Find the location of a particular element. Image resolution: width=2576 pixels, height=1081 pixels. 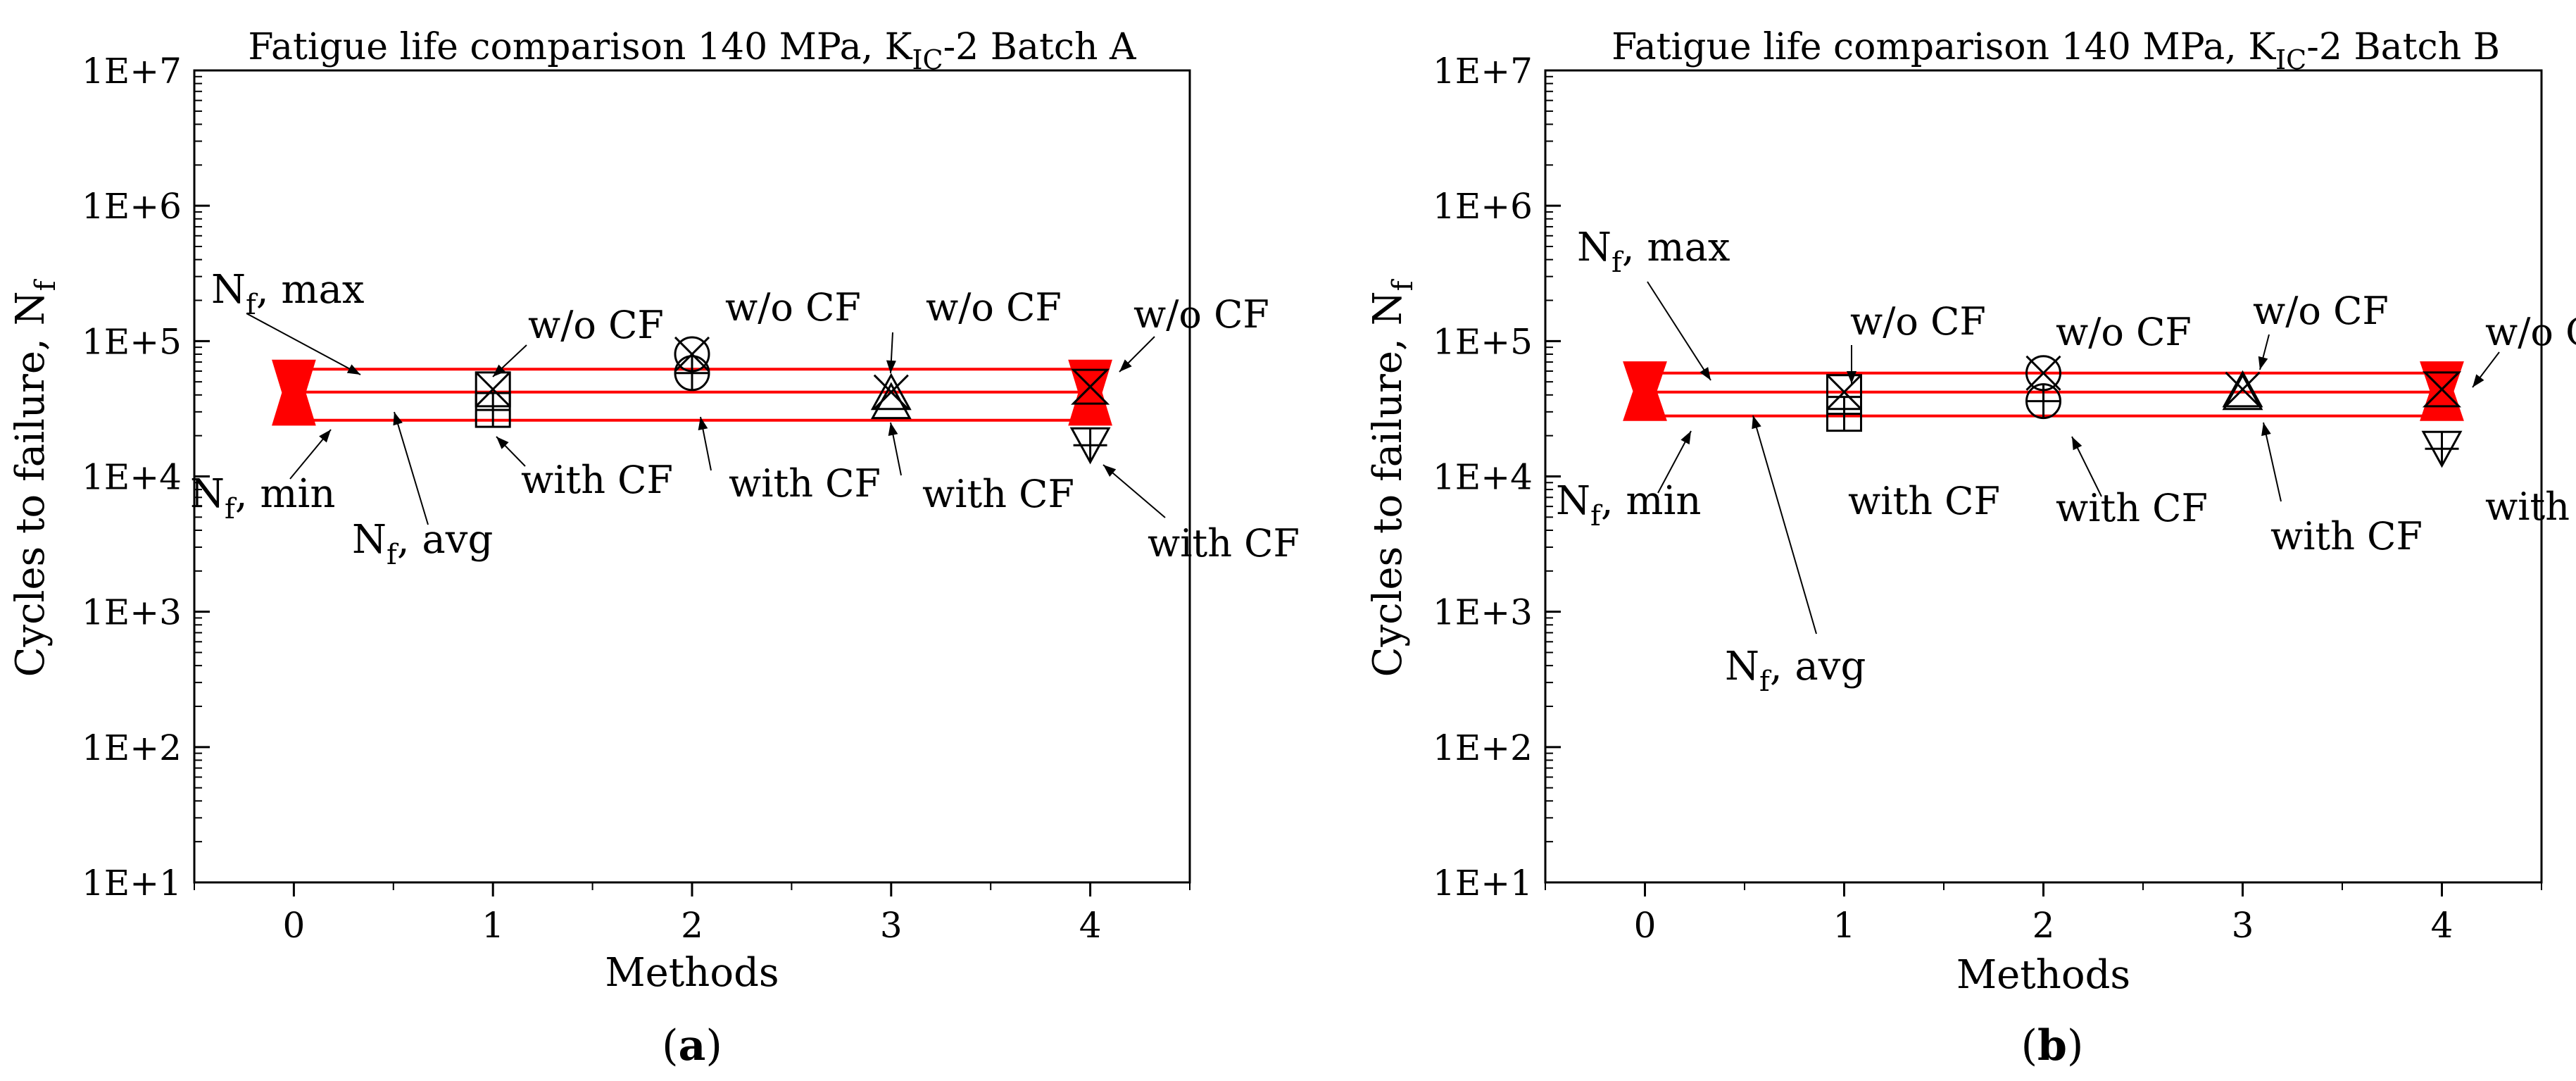

annotation-w4: with CF is located at coordinates (2530, 507).